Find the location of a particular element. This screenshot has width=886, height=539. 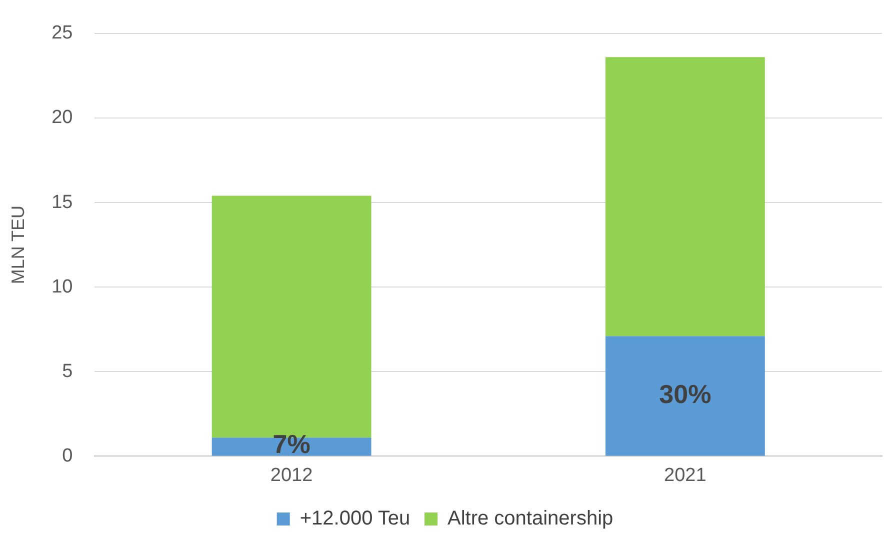

x-tick-label: 2012 is located at coordinates (291, 475).